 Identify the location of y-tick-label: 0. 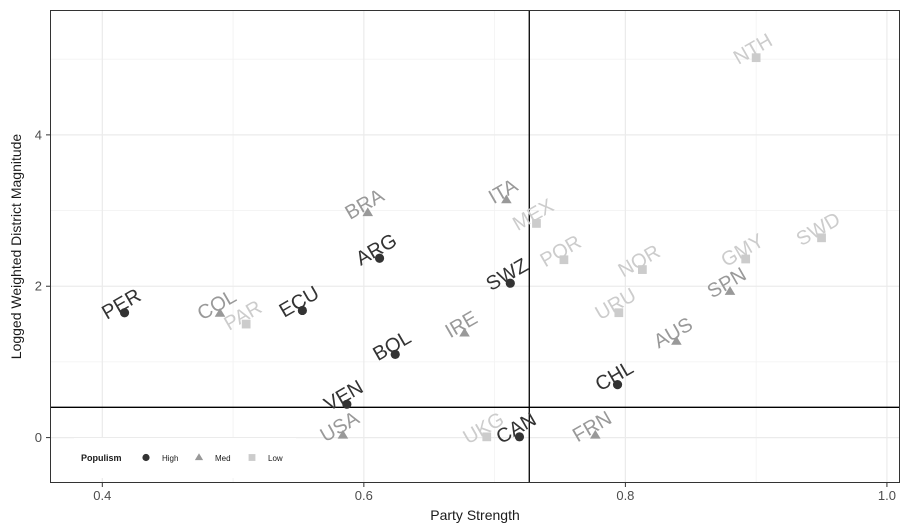
(38, 437).